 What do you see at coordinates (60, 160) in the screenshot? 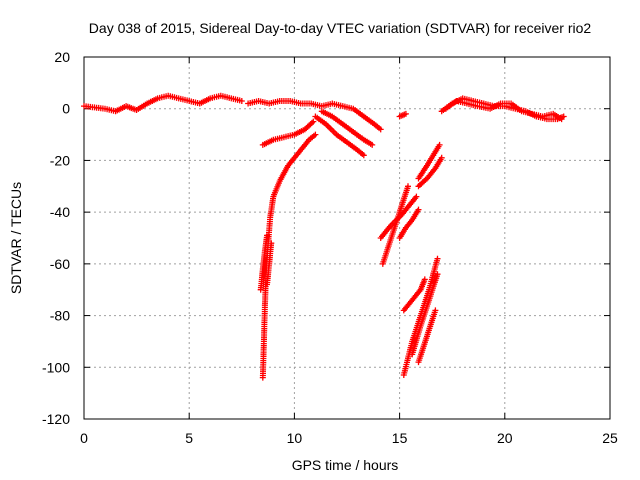
I see `y-tick-label: -20` at bounding box center [60, 160].